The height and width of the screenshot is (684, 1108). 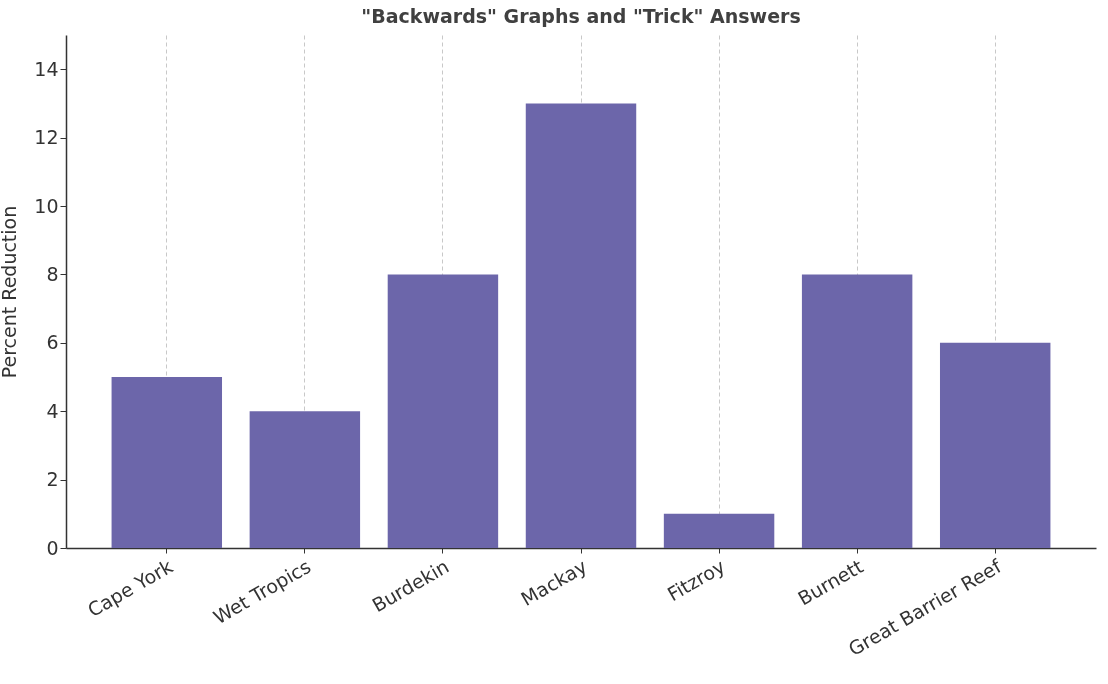 What do you see at coordinates (46, 68) in the screenshot?
I see `y-tick-label: 14` at bounding box center [46, 68].